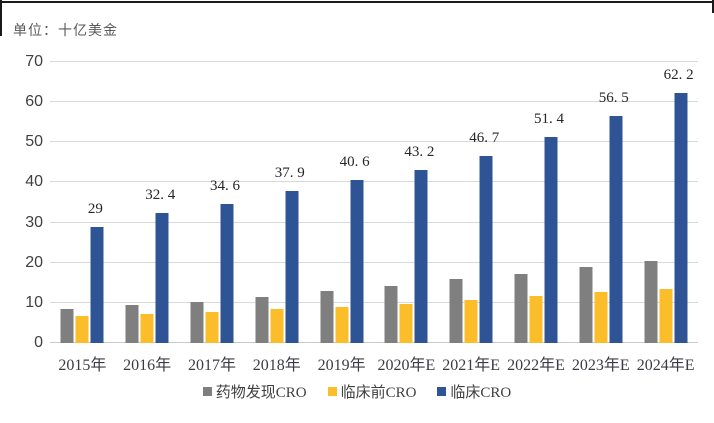 This screenshot has height=423, width=714. What do you see at coordinates (65, 31) in the screenshot?
I see `unit-label: 单位：十亿美金` at bounding box center [65, 31].